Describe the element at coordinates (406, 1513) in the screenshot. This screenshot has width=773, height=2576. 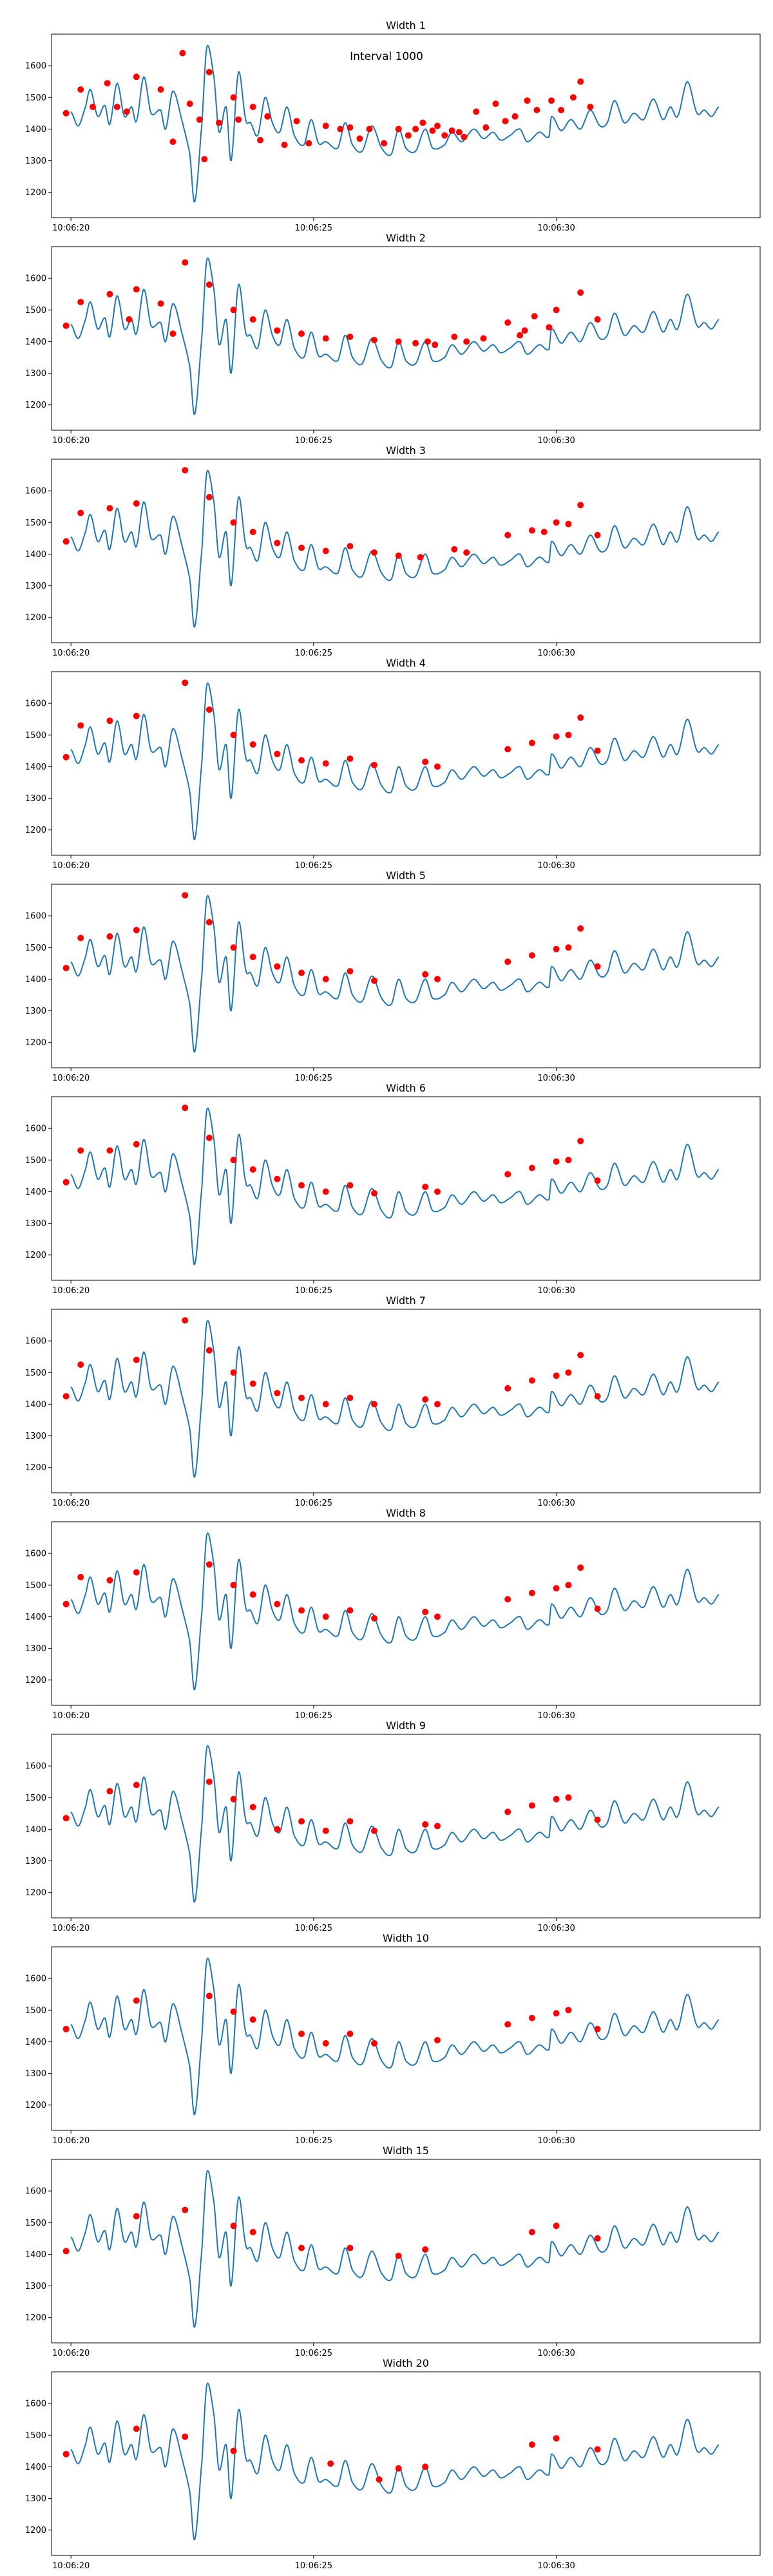
I see `panel-title: Width 8` at that location.